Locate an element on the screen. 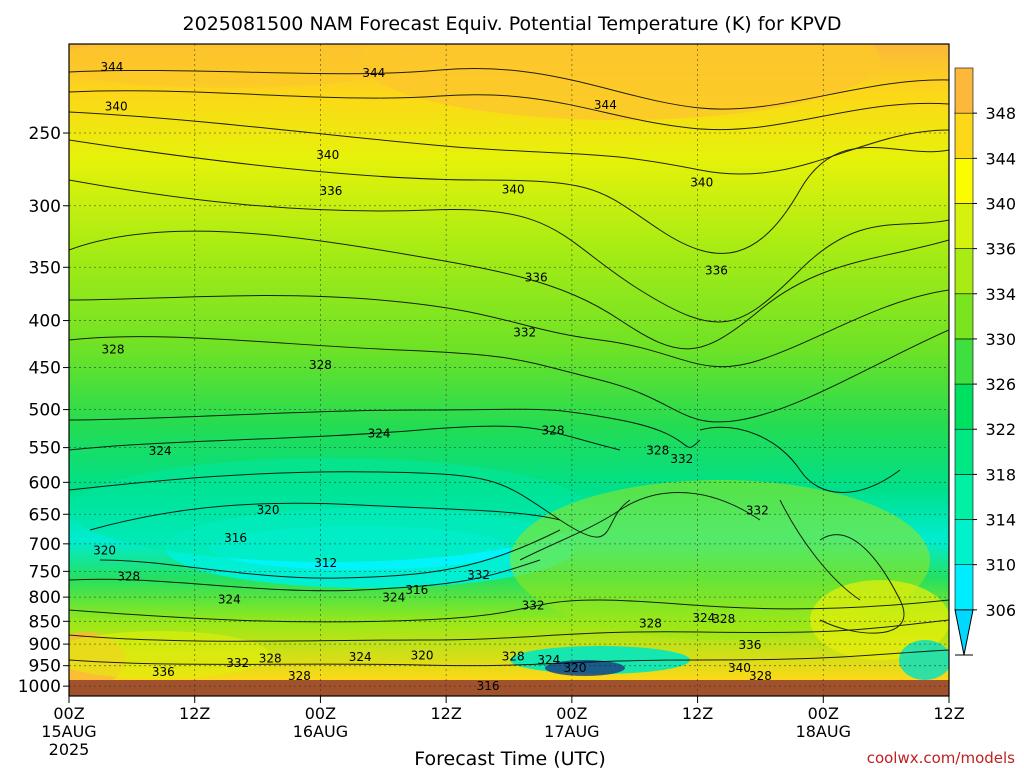 This screenshot has width=1024, height=768. y-tick-label: 950 is located at coordinates (45, 667).